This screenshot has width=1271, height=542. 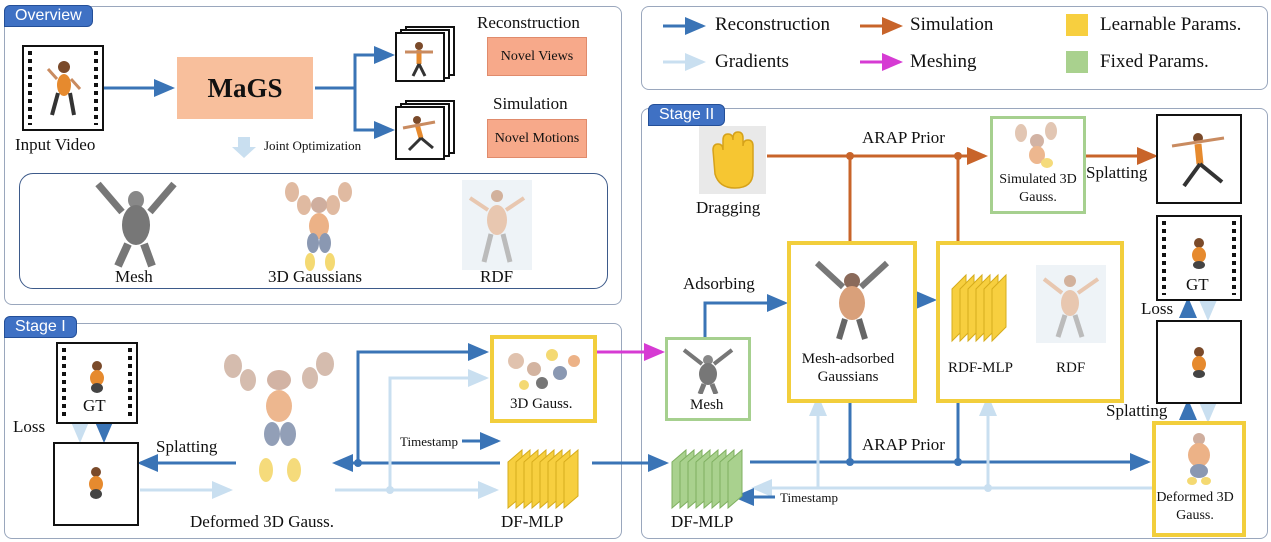 I want to click on rdf-mlp-box: RDF-MLP RDF, so click(x=1030, y=322).